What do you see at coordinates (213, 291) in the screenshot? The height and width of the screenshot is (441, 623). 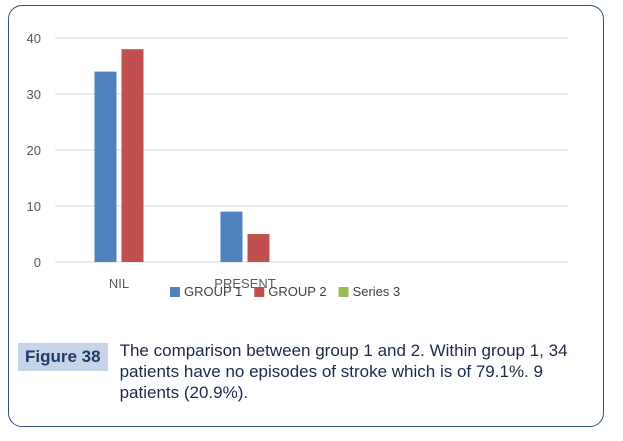 I see `legend-label: GROUP 1` at bounding box center [213, 291].